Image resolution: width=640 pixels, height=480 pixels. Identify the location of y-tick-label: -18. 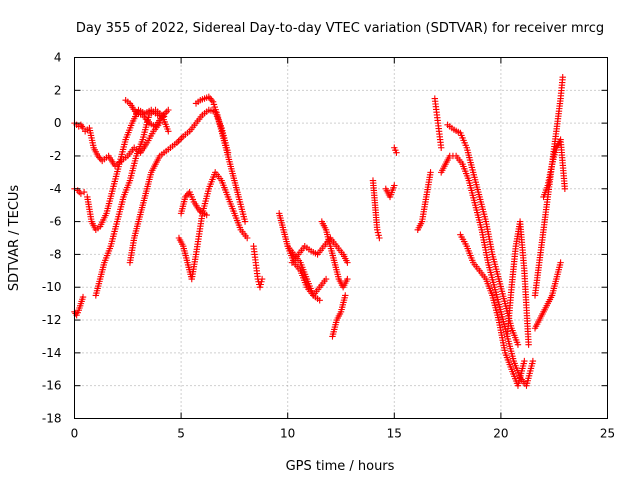
(52, 419).